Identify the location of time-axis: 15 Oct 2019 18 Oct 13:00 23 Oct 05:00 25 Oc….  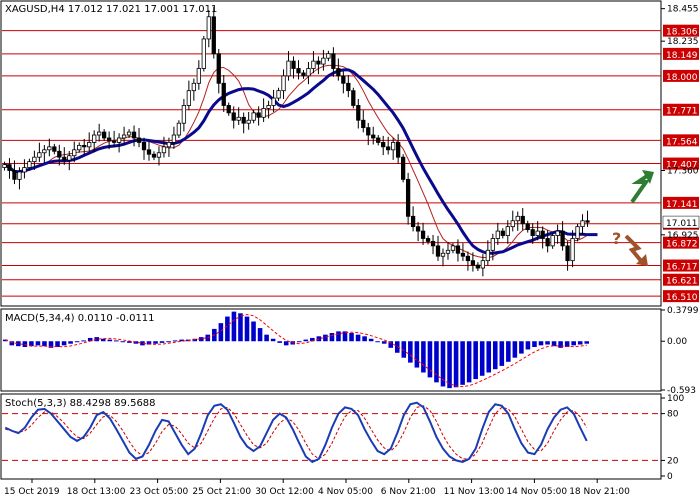
(317, 488).